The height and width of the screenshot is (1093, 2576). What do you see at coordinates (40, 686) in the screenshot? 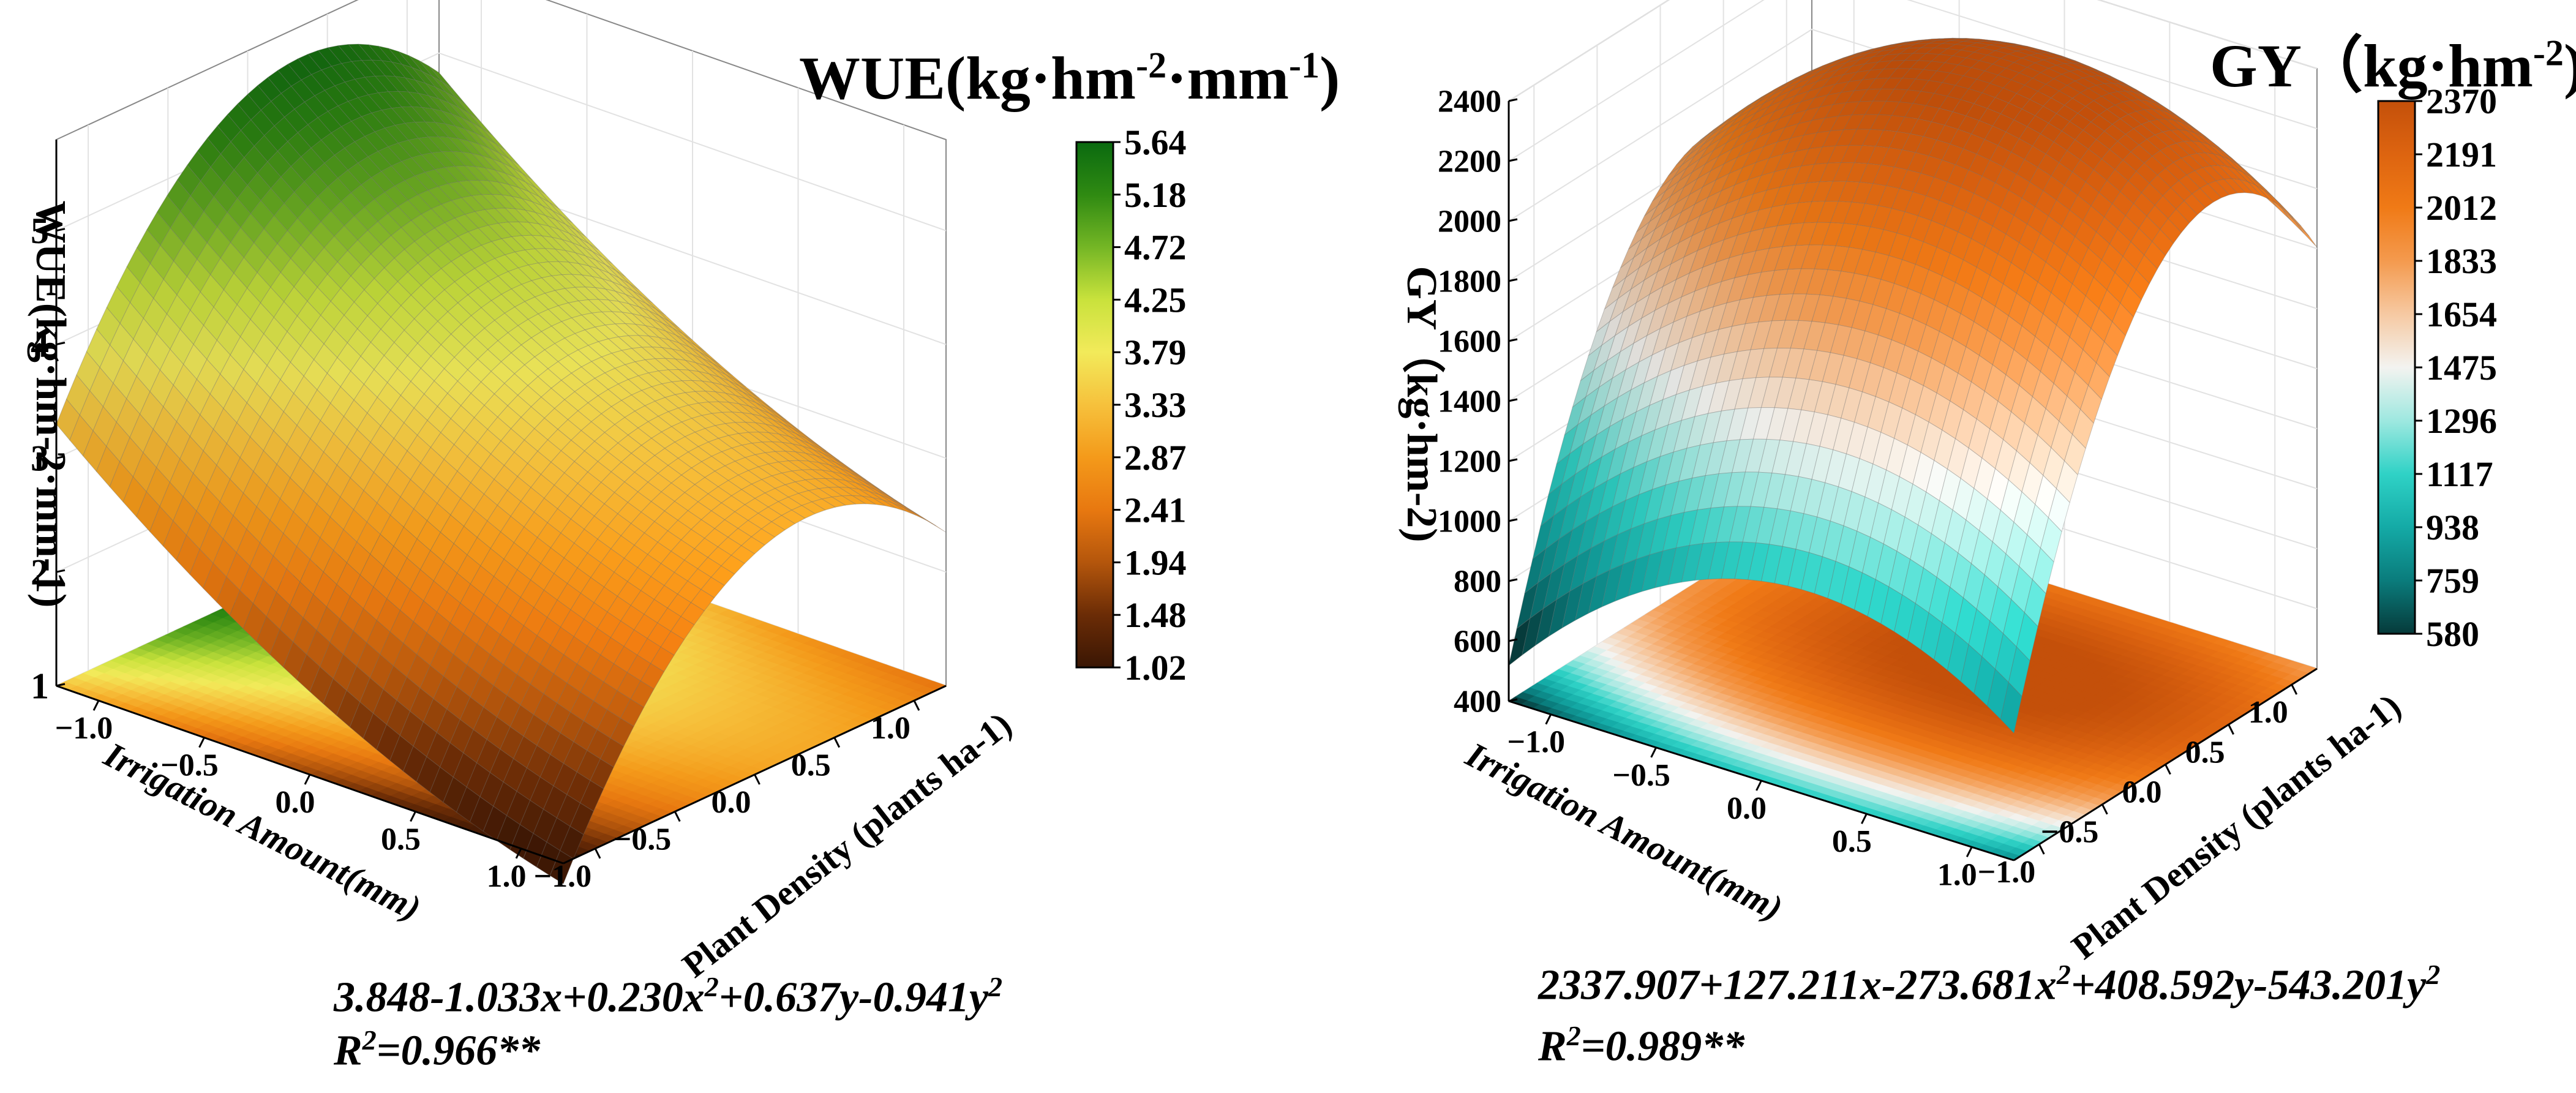
I see `z-tick-label: 1` at bounding box center [40, 686].